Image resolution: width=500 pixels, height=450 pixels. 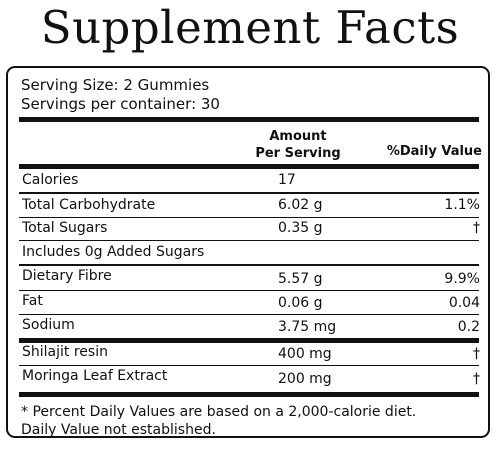 I want to click on row-dv-dietary-fibre: 9.9%, so click(x=462, y=279).